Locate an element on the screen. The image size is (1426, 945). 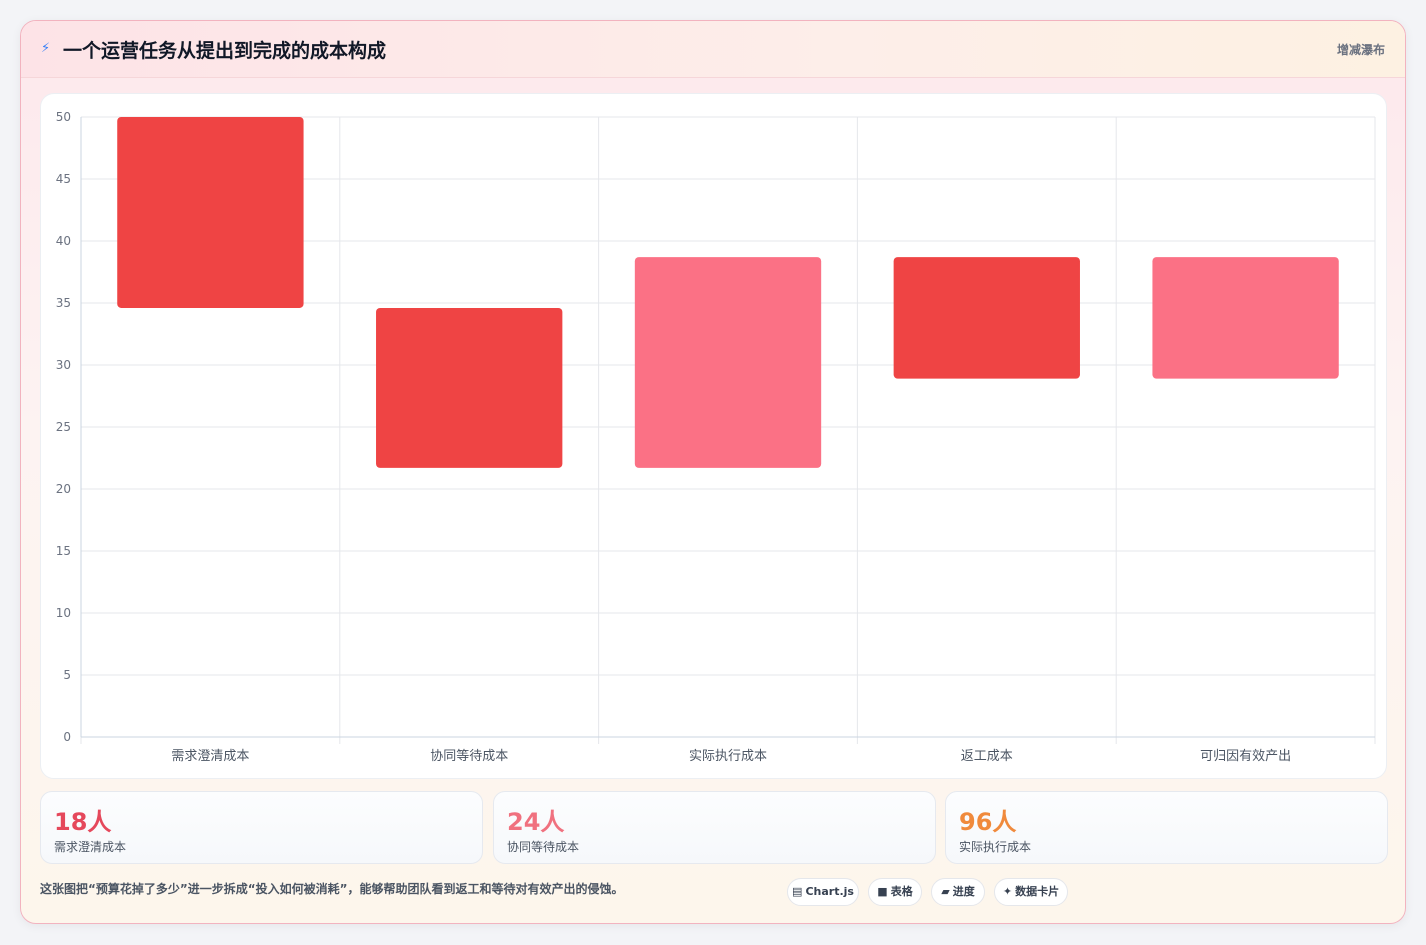
chip-chartjs: ▤ Chart.js is located at coordinates (823, 892).